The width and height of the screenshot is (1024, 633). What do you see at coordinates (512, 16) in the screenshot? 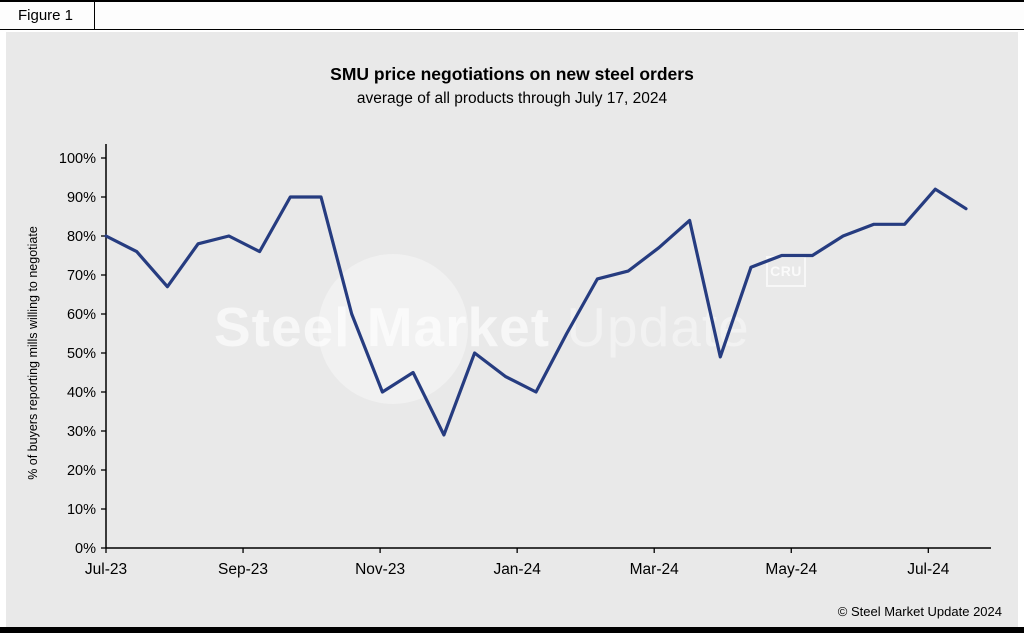
I see `figure-header: Figure 1` at bounding box center [512, 16].